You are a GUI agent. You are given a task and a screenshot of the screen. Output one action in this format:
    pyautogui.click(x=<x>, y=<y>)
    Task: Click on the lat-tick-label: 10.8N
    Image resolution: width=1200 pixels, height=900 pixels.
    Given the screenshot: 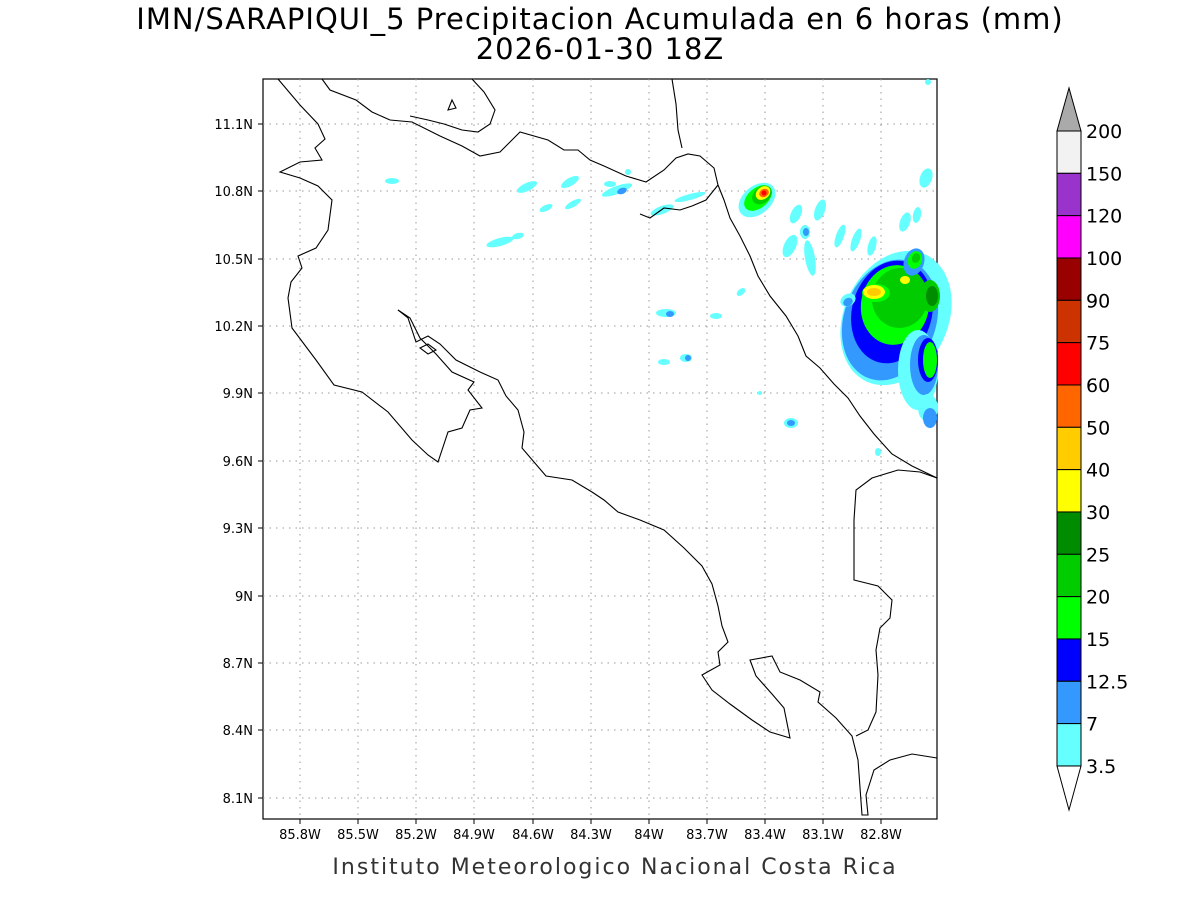 What is the action you would take?
    pyautogui.click(x=233, y=192)
    